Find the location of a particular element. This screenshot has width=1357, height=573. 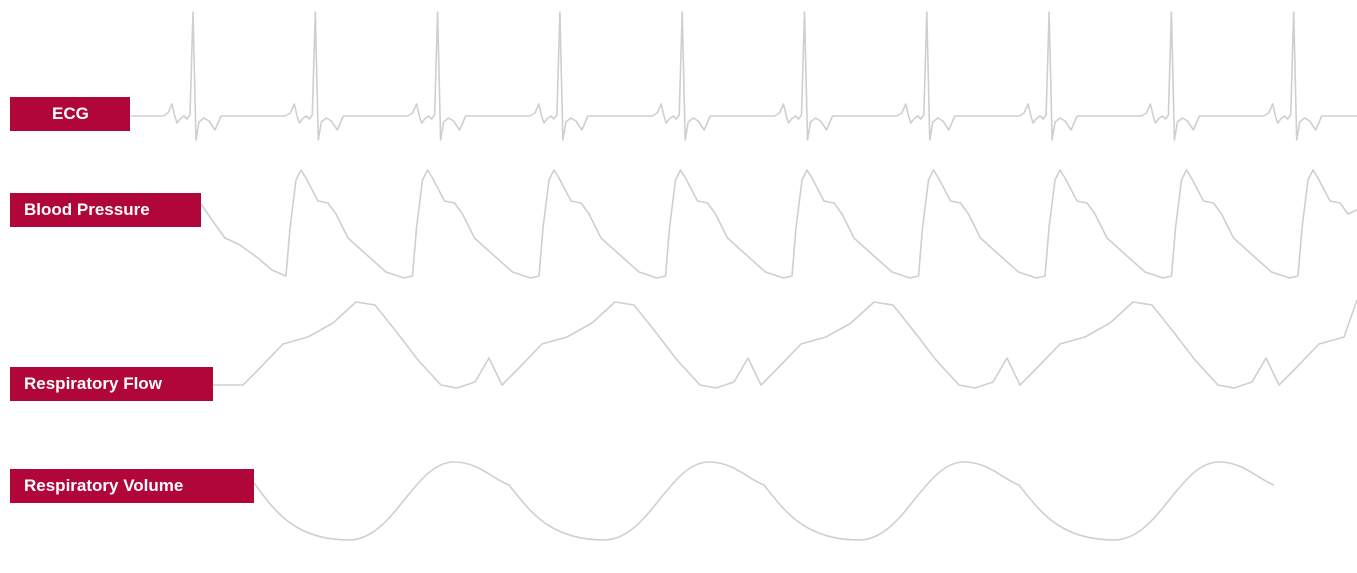

respiratory-flow-trace is located at coordinates (785, 344).